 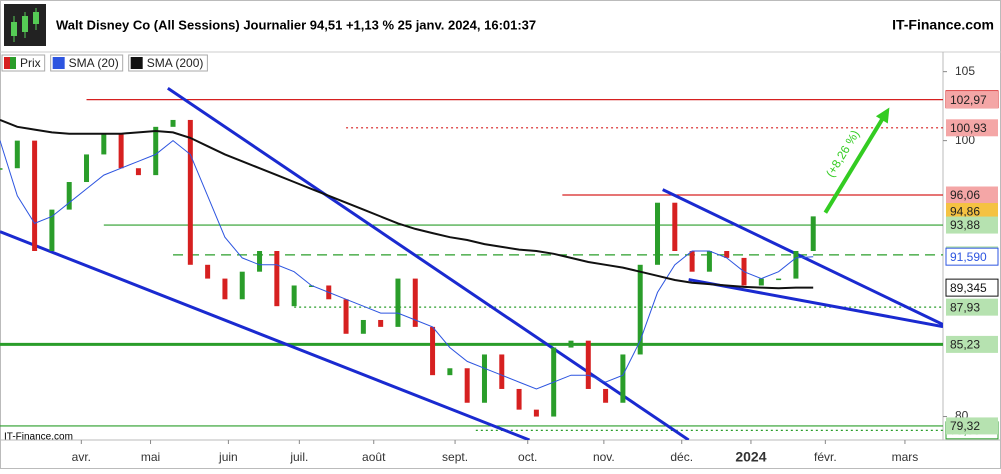 I want to click on legend-label: SMA (20), so click(x=94, y=63).